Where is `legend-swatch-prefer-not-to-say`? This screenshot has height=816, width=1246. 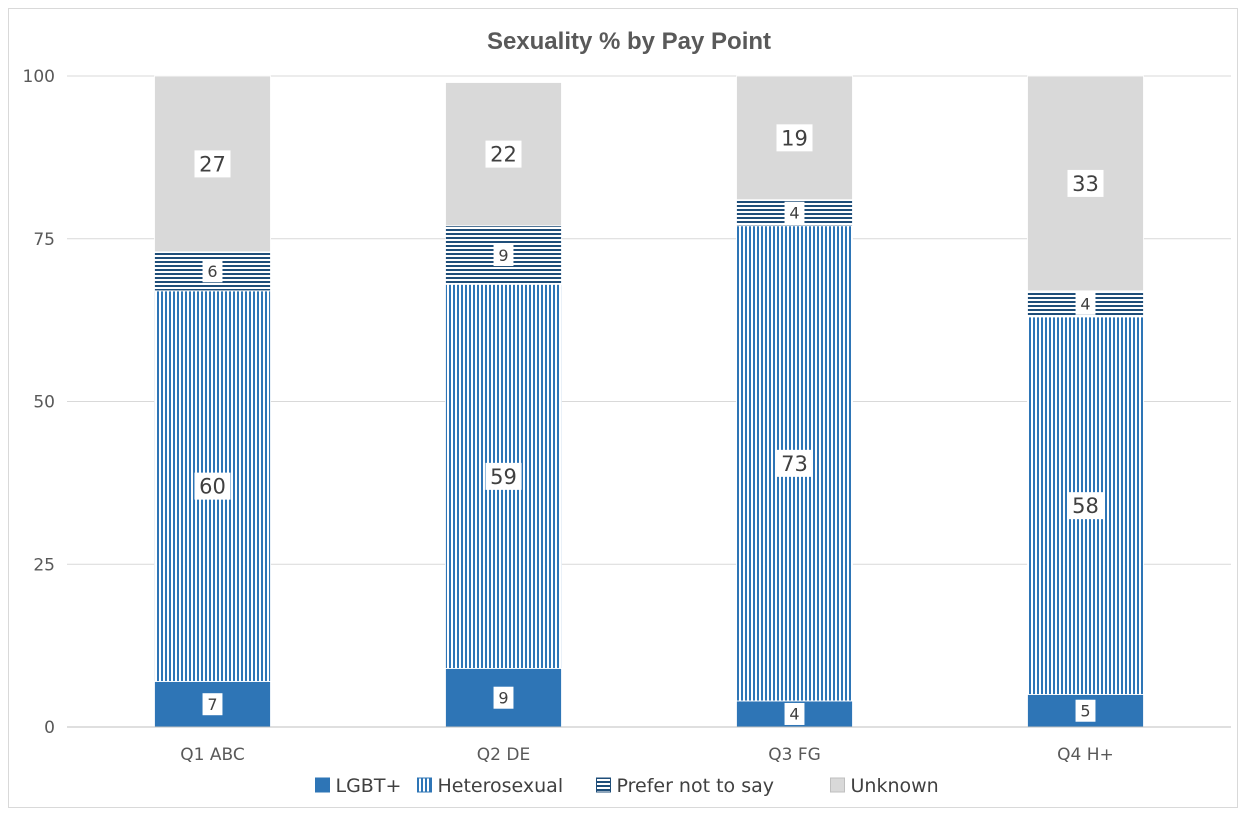
legend-swatch-prefer-not-to-say is located at coordinates (603, 785).